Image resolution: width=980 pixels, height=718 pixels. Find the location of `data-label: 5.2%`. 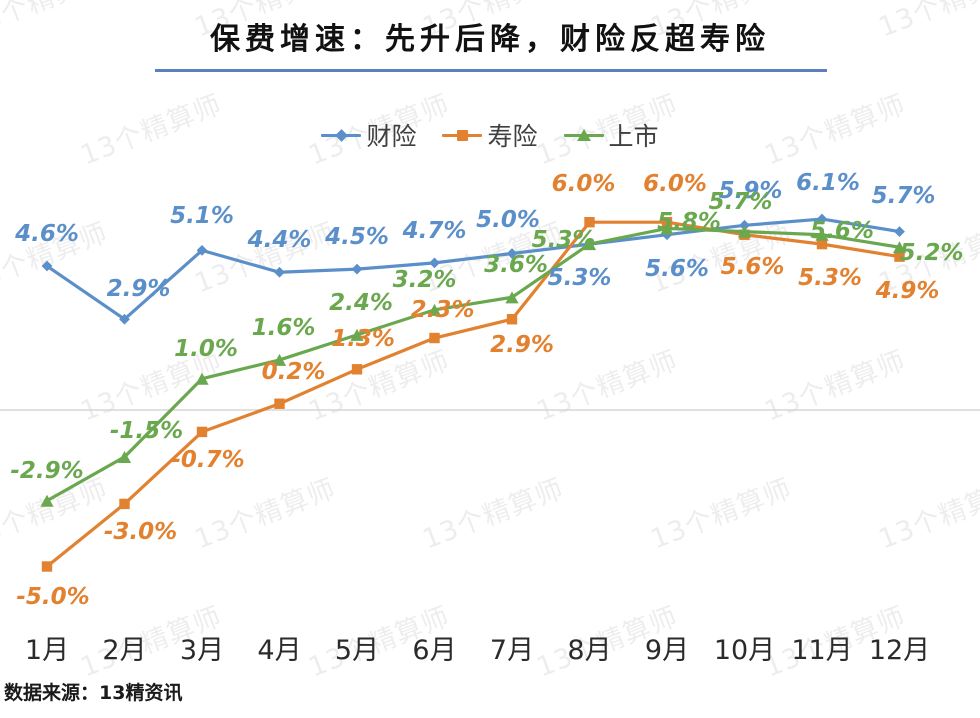

data-label: 5.2% is located at coordinates (931, 253).